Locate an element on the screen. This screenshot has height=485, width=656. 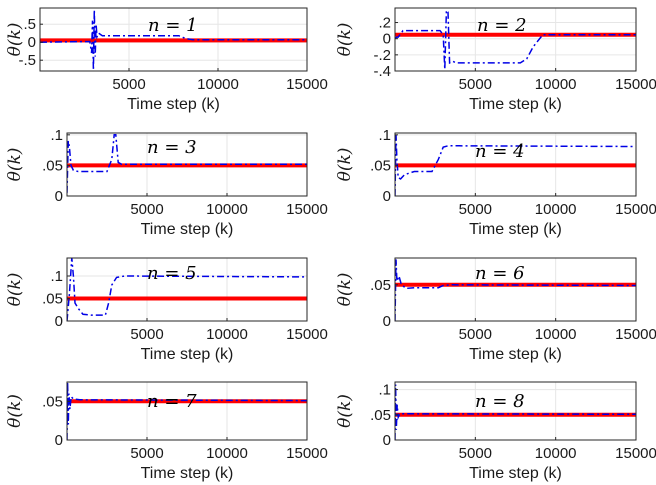
subplot-6: 5000 10000 15000 0 .05 Time step (k) θ(k) n = 6 is located at coordinates (495, 310).